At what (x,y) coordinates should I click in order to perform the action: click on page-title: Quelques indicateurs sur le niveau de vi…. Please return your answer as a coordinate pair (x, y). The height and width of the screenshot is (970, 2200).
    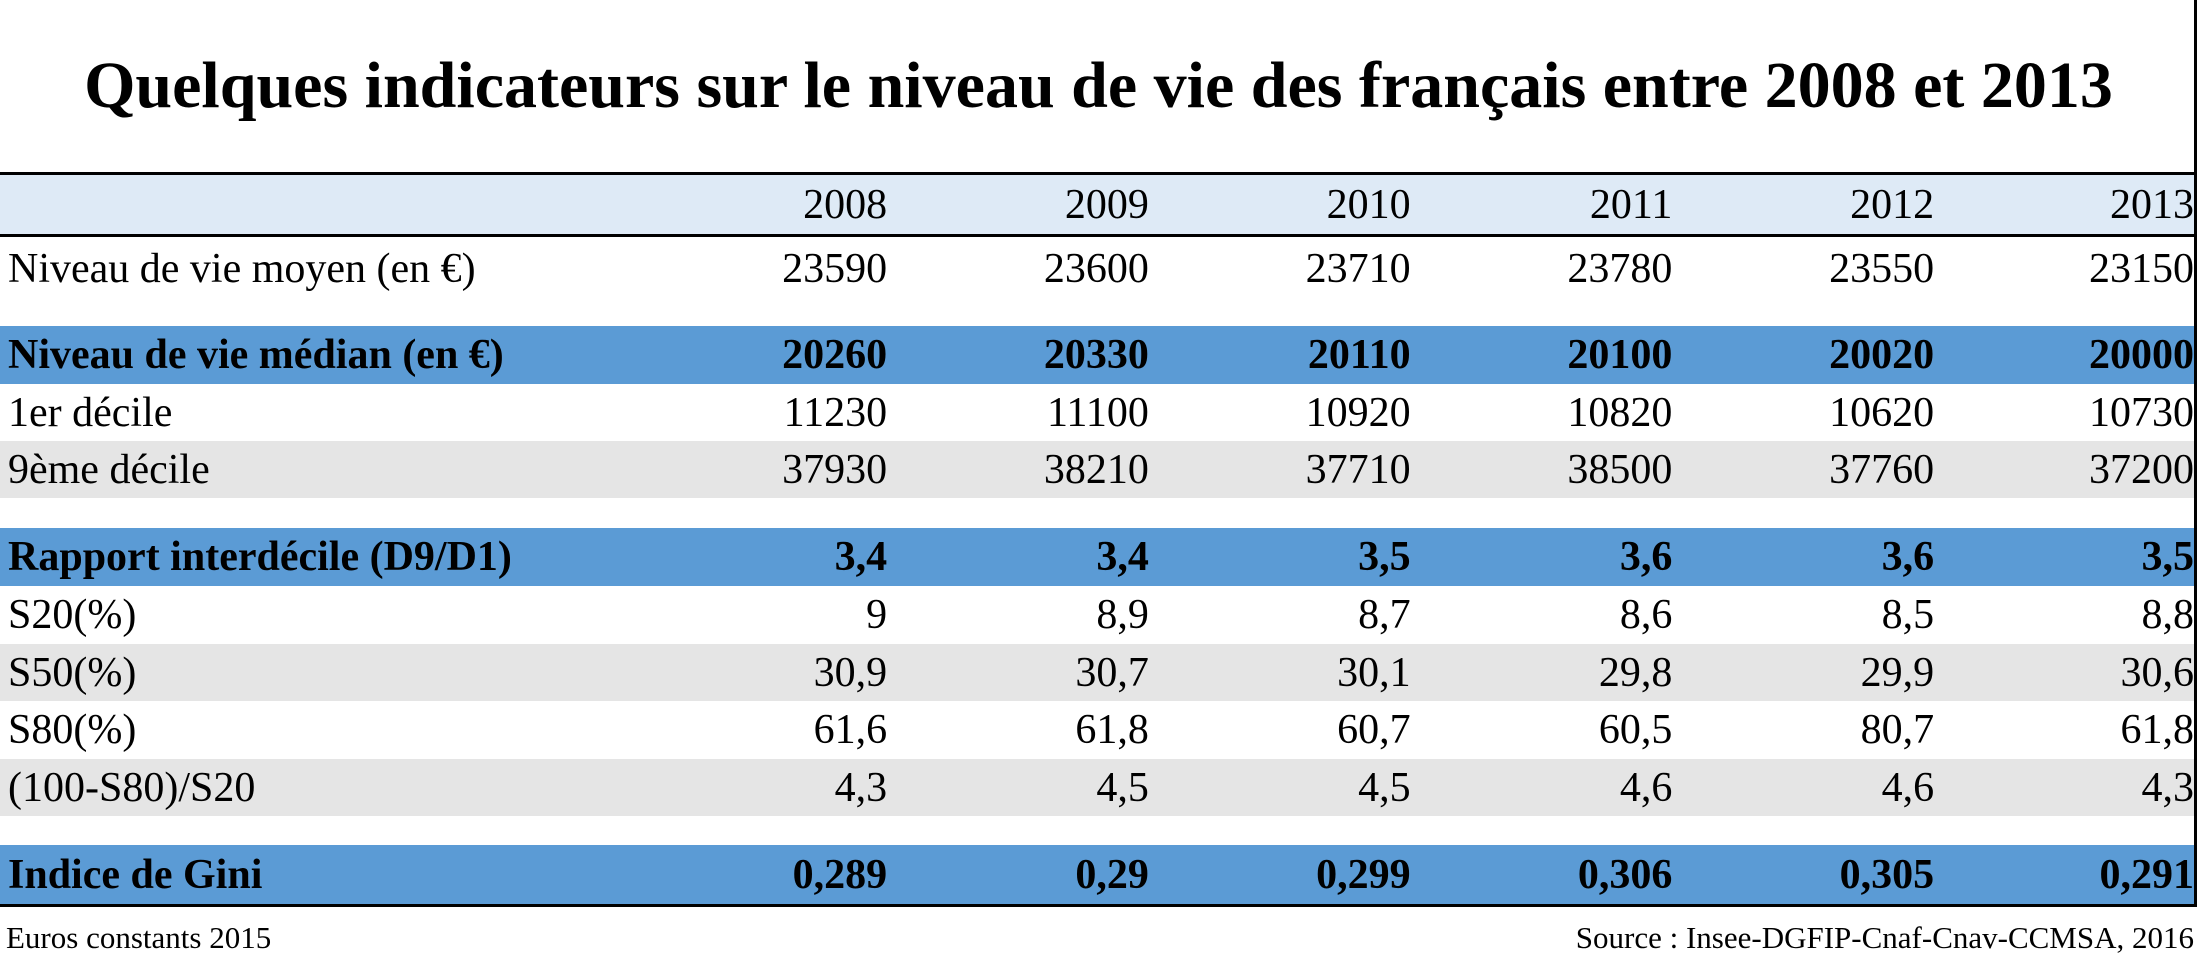
    Looking at the image, I should click on (1098, 85).